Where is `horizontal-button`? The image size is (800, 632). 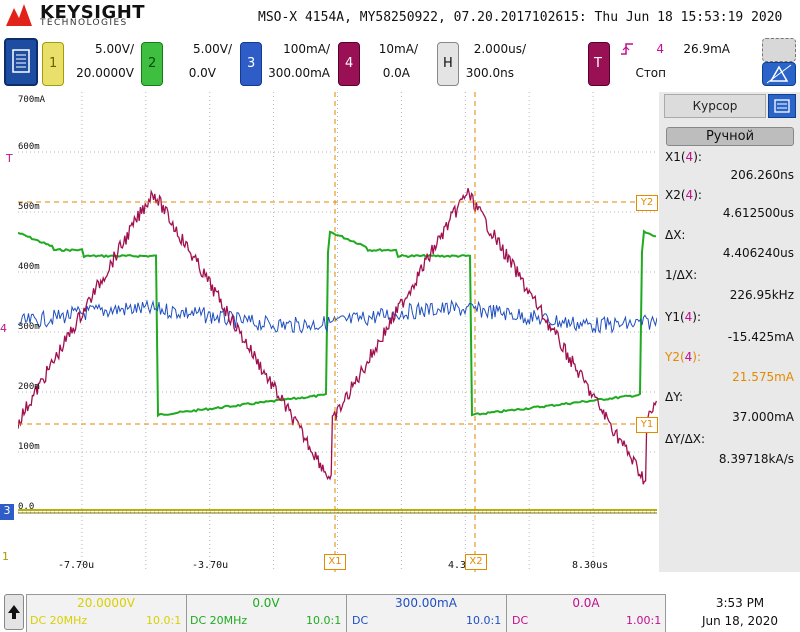 horizontal-button is located at coordinates (448, 64).